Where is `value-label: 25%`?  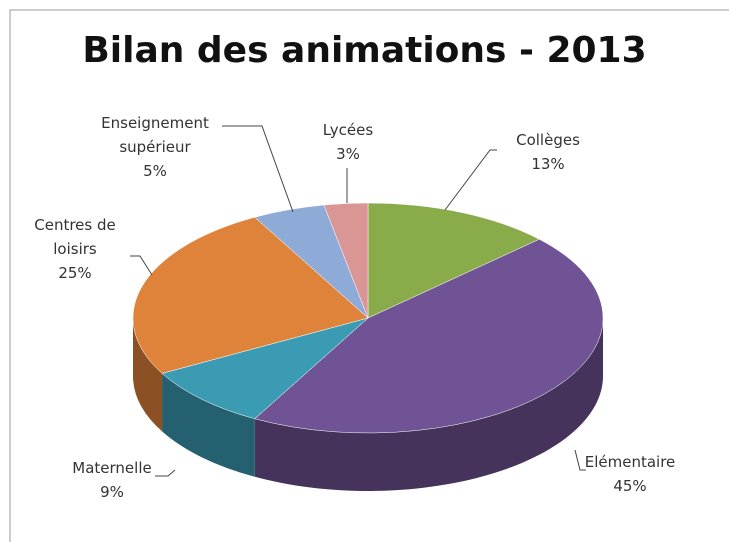 value-label: 25% is located at coordinates (75, 273).